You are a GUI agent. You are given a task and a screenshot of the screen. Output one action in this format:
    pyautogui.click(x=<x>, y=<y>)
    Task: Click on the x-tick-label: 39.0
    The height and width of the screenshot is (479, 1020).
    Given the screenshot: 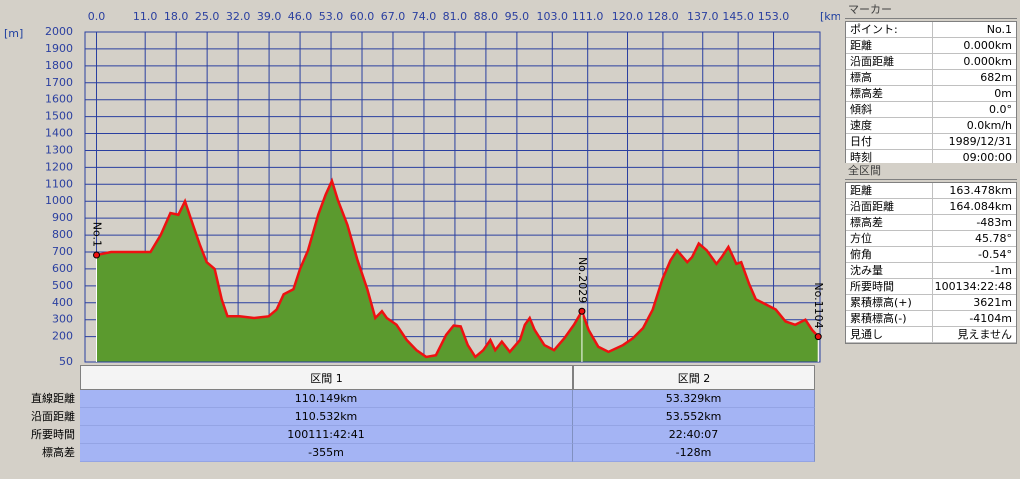 What is the action you would take?
    pyautogui.click(x=269, y=16)
    